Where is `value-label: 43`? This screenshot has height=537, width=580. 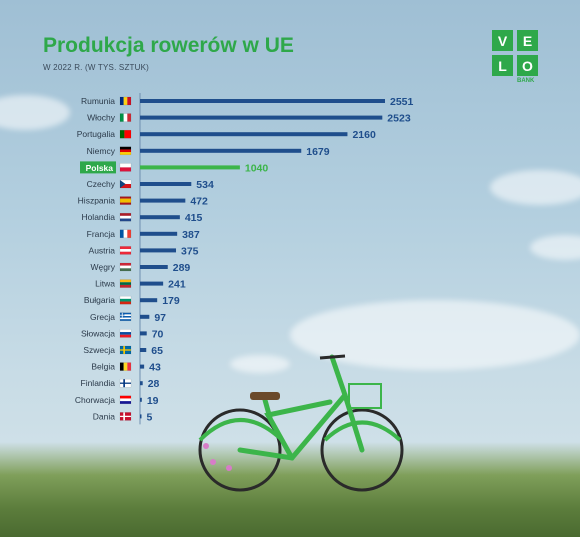 value-label: 43 is located at coordinates (155, 368).